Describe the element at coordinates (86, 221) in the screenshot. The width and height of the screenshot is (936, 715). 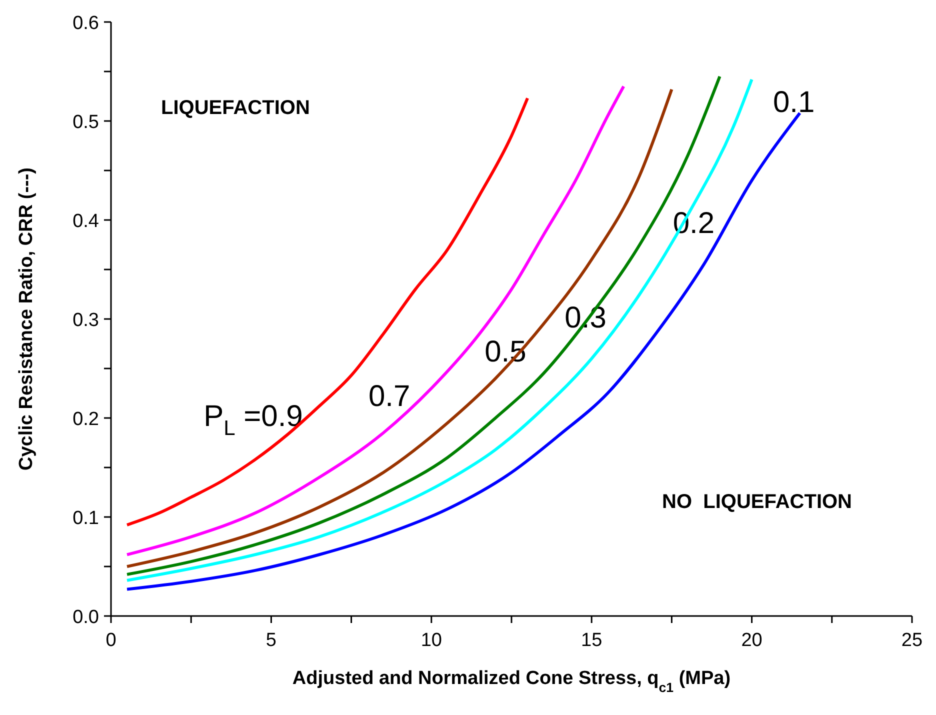
I see `y-tick-label: 0.4` at that location.